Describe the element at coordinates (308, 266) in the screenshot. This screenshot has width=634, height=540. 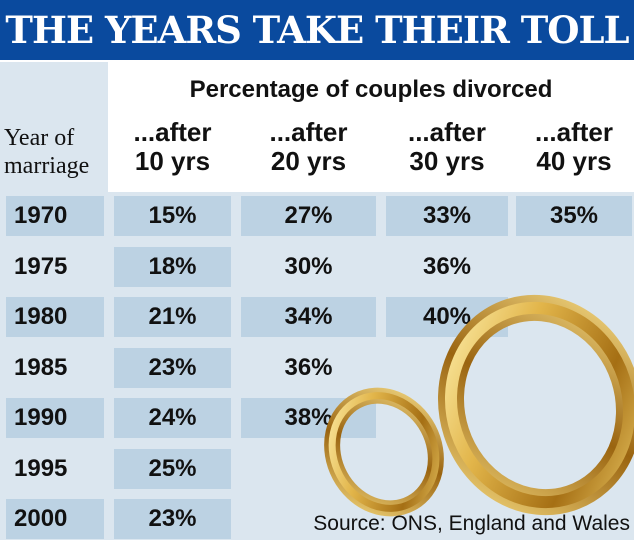
I see `value-cell-1975-col2: 30%` at that location.